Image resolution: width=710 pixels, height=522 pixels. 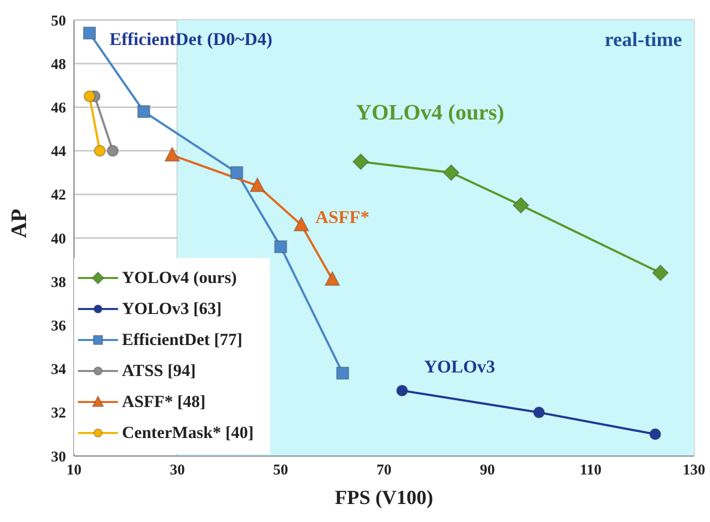 What do you see at coordinates (280, 470) in the screenshot?
I see `x-tick-label: 50` at bounding box center [280, 470].